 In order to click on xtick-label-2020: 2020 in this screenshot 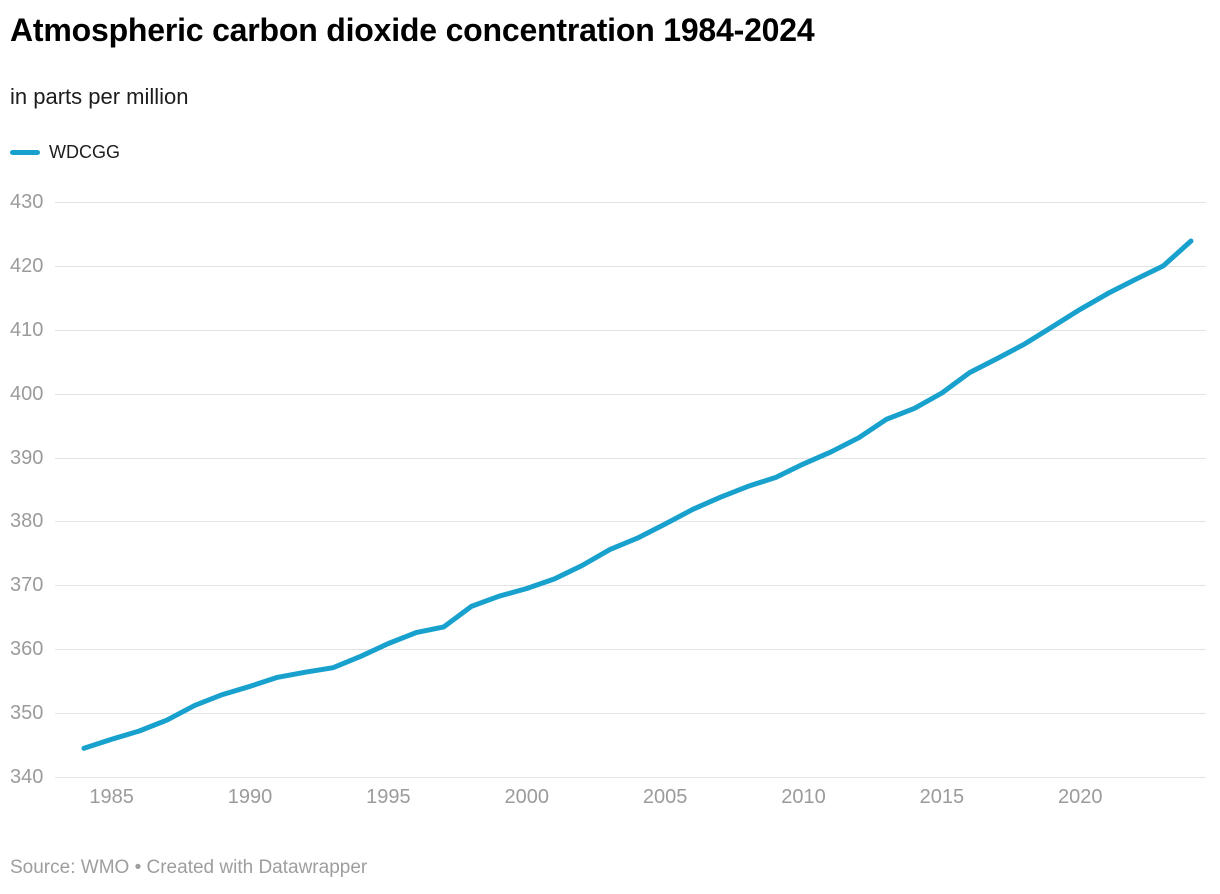, I will do `click(1080, 797)`.